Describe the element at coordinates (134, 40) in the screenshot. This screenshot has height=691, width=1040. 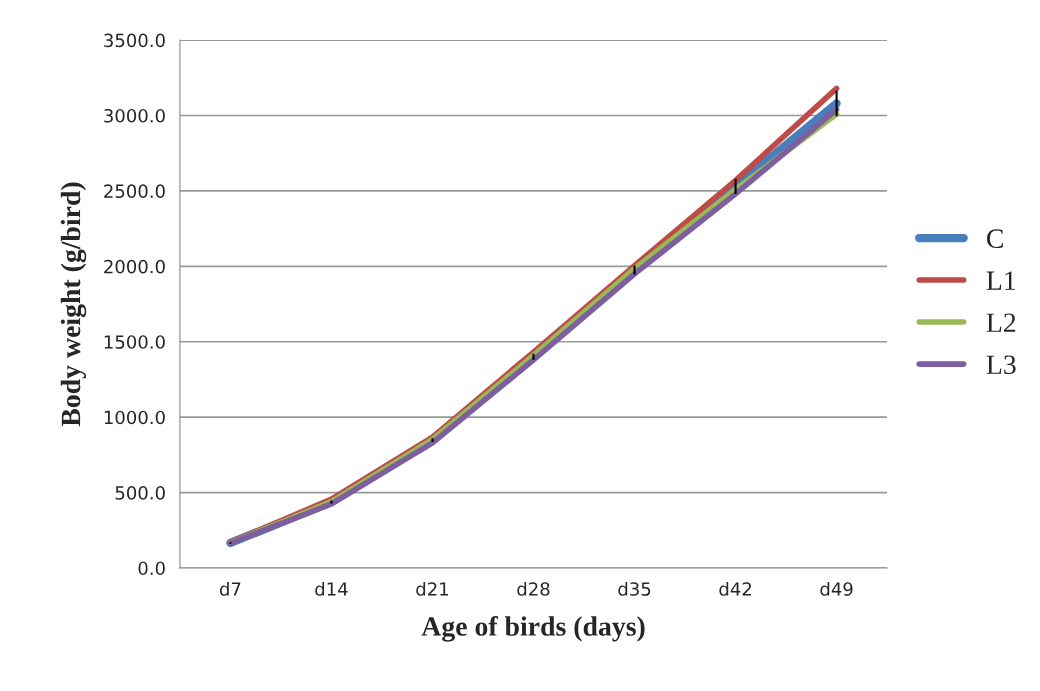
I see `y-tick-label: 3500.0` at that location.